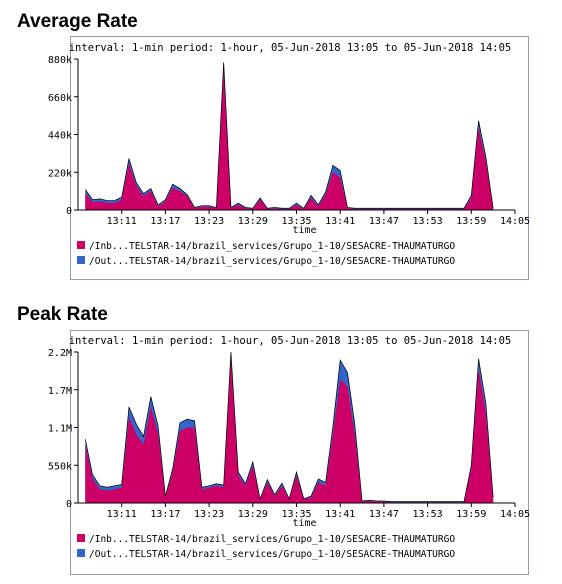  I want to click on peak-x-tick-label: 13:53, so click(428, 514).